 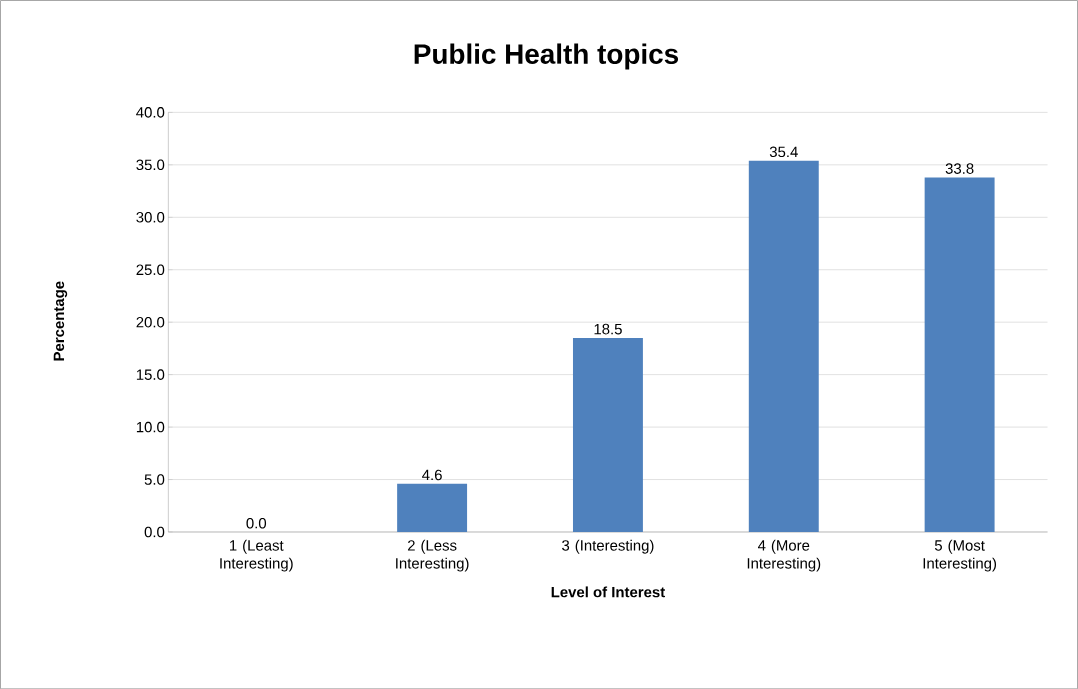 I want to click on y-tick-label: 0.0, so click(x=154, y=532).